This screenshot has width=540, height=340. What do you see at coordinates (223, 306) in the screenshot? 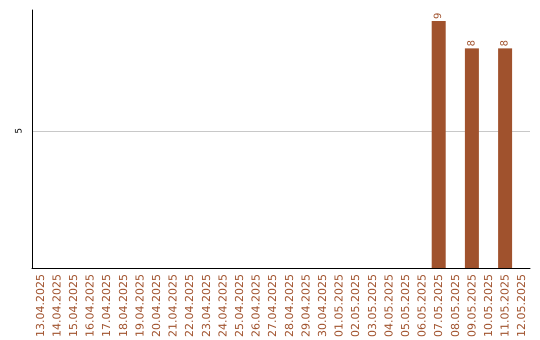
I see `x-tick-label: 24.04.2025` at bounding box center [223, 306].